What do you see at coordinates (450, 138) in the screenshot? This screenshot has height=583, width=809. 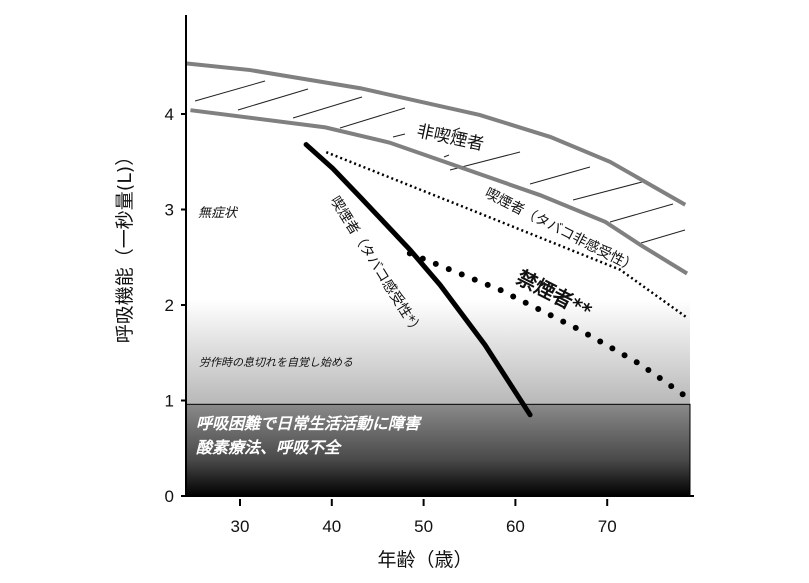 I see `label-nonsmoker: 非喫煙者` at bounding box center [450, 138].